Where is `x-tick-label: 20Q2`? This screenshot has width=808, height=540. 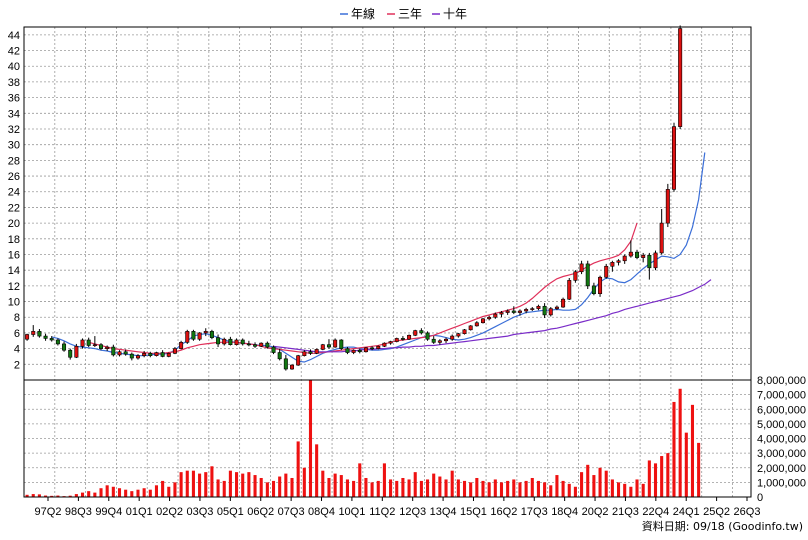
x-tick-label: 20Q2 is located at coordinates (595, 512).